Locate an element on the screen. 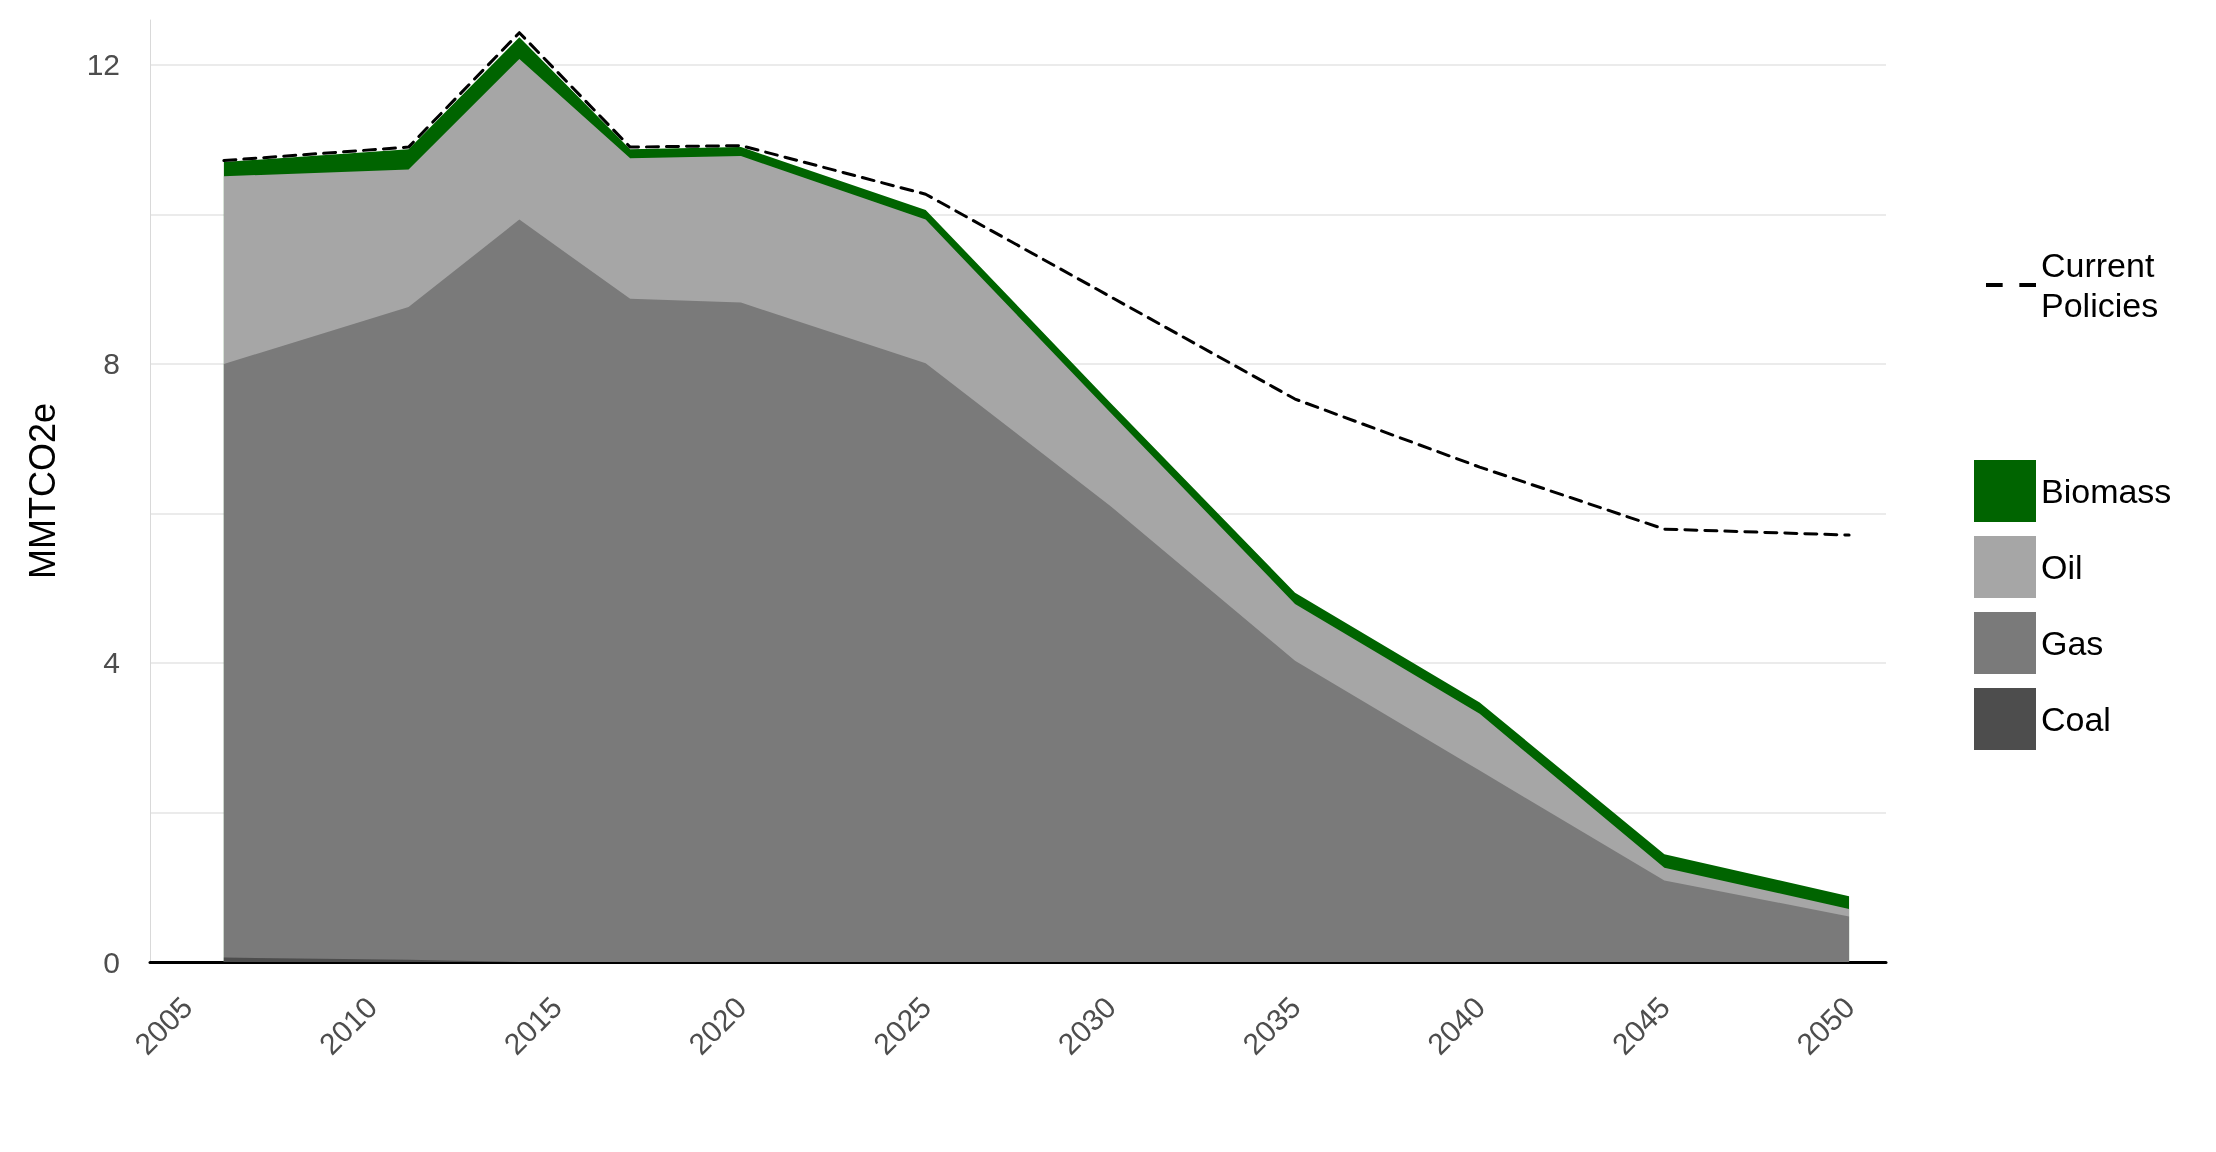  legend-label: Gas is located at coordinates (2072, 643).